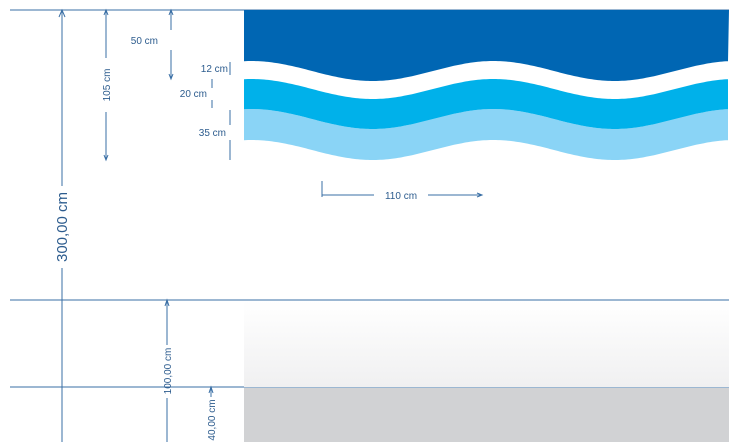 The width and height of the screenshot is (729, 447). Describe the element at coordinates (486, 134) in the screenshot. I see `wave-band-light-blue` at that location.